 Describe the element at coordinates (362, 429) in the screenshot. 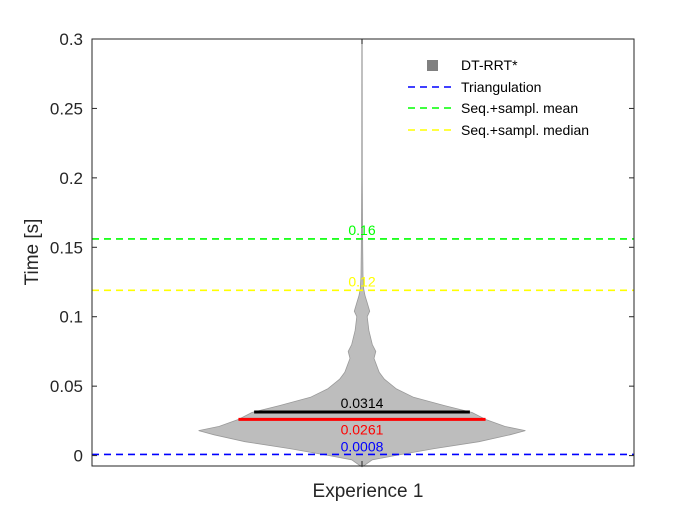

I see `median-value-label: 0.0261` at that location.